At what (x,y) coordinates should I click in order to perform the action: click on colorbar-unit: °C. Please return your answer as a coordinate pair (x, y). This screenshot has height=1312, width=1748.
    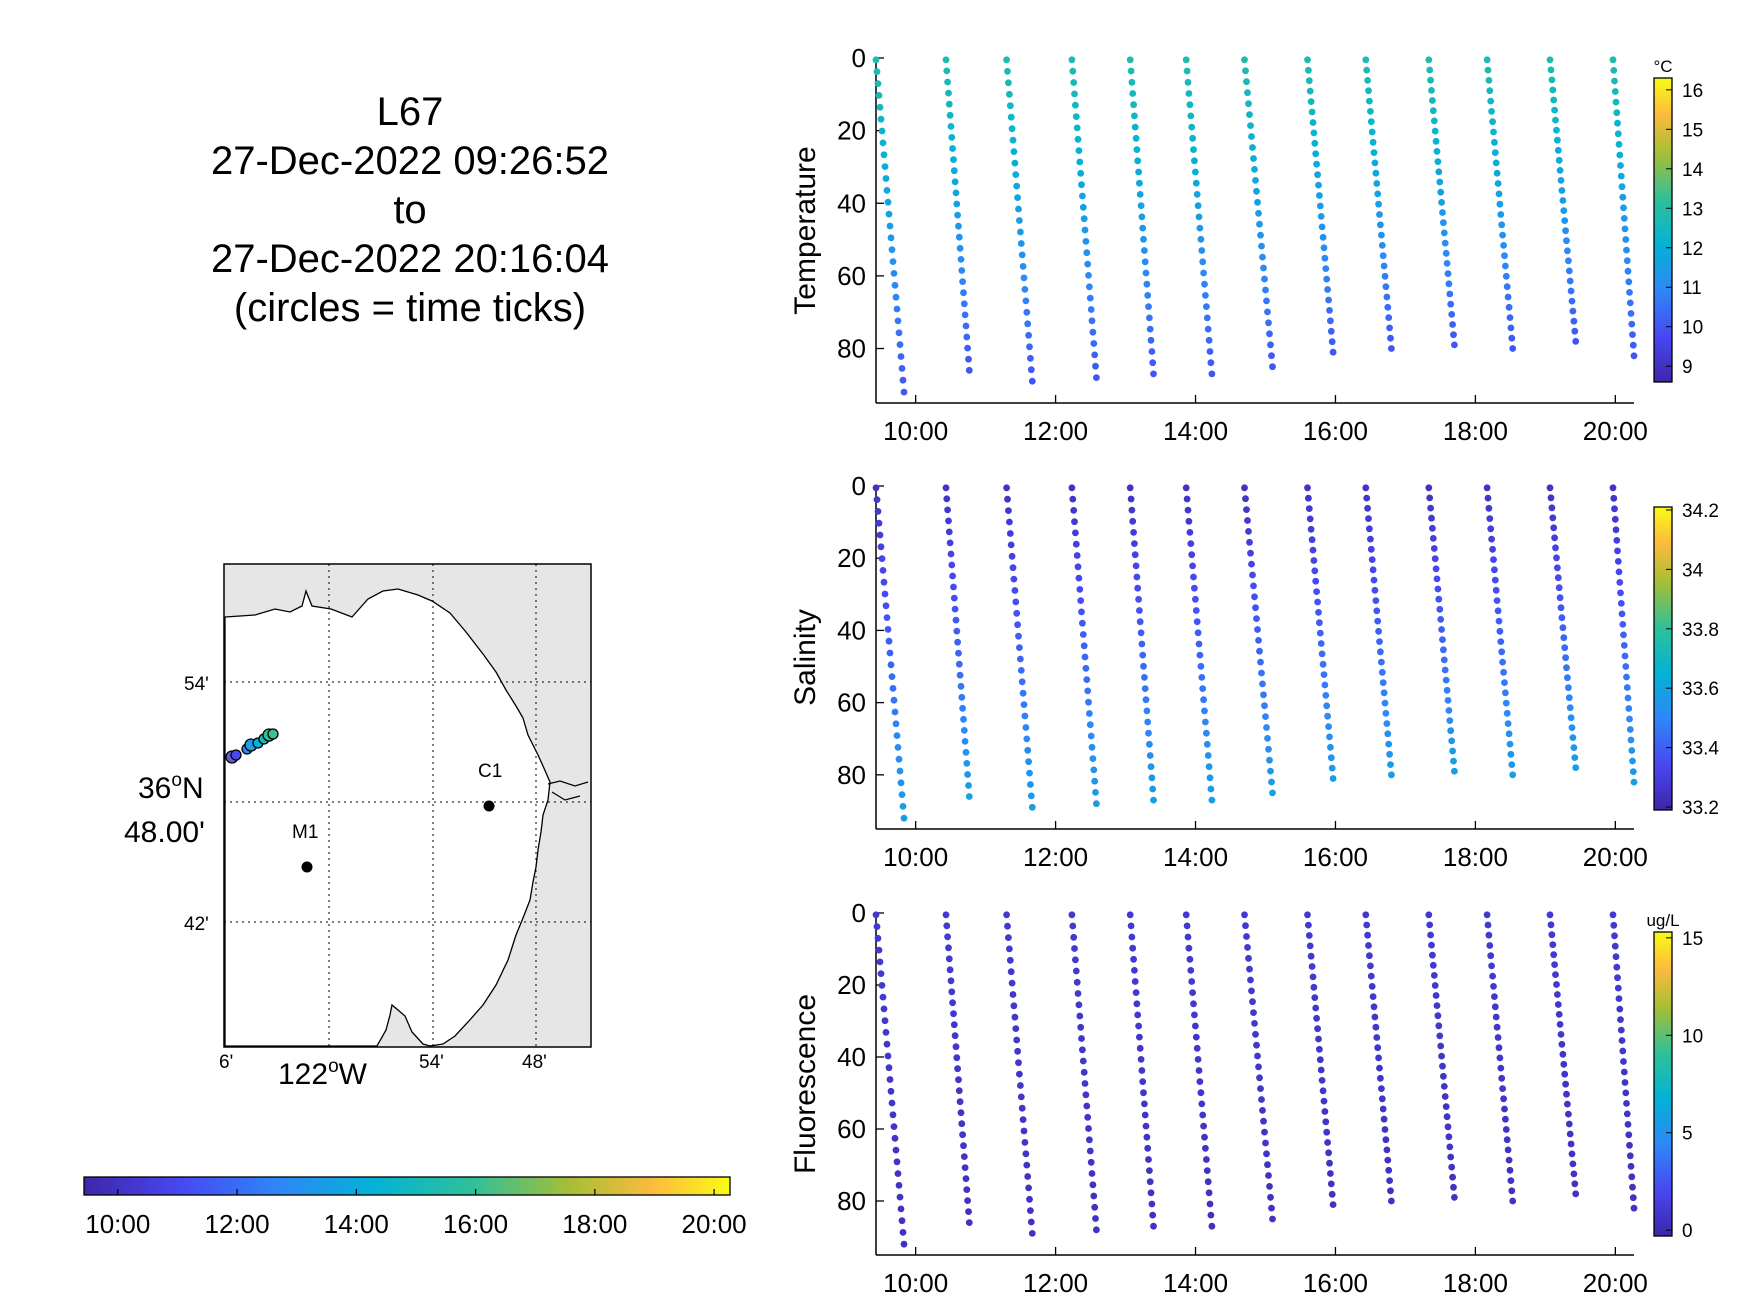
    Looking at the image, I should click on (1662, 66).